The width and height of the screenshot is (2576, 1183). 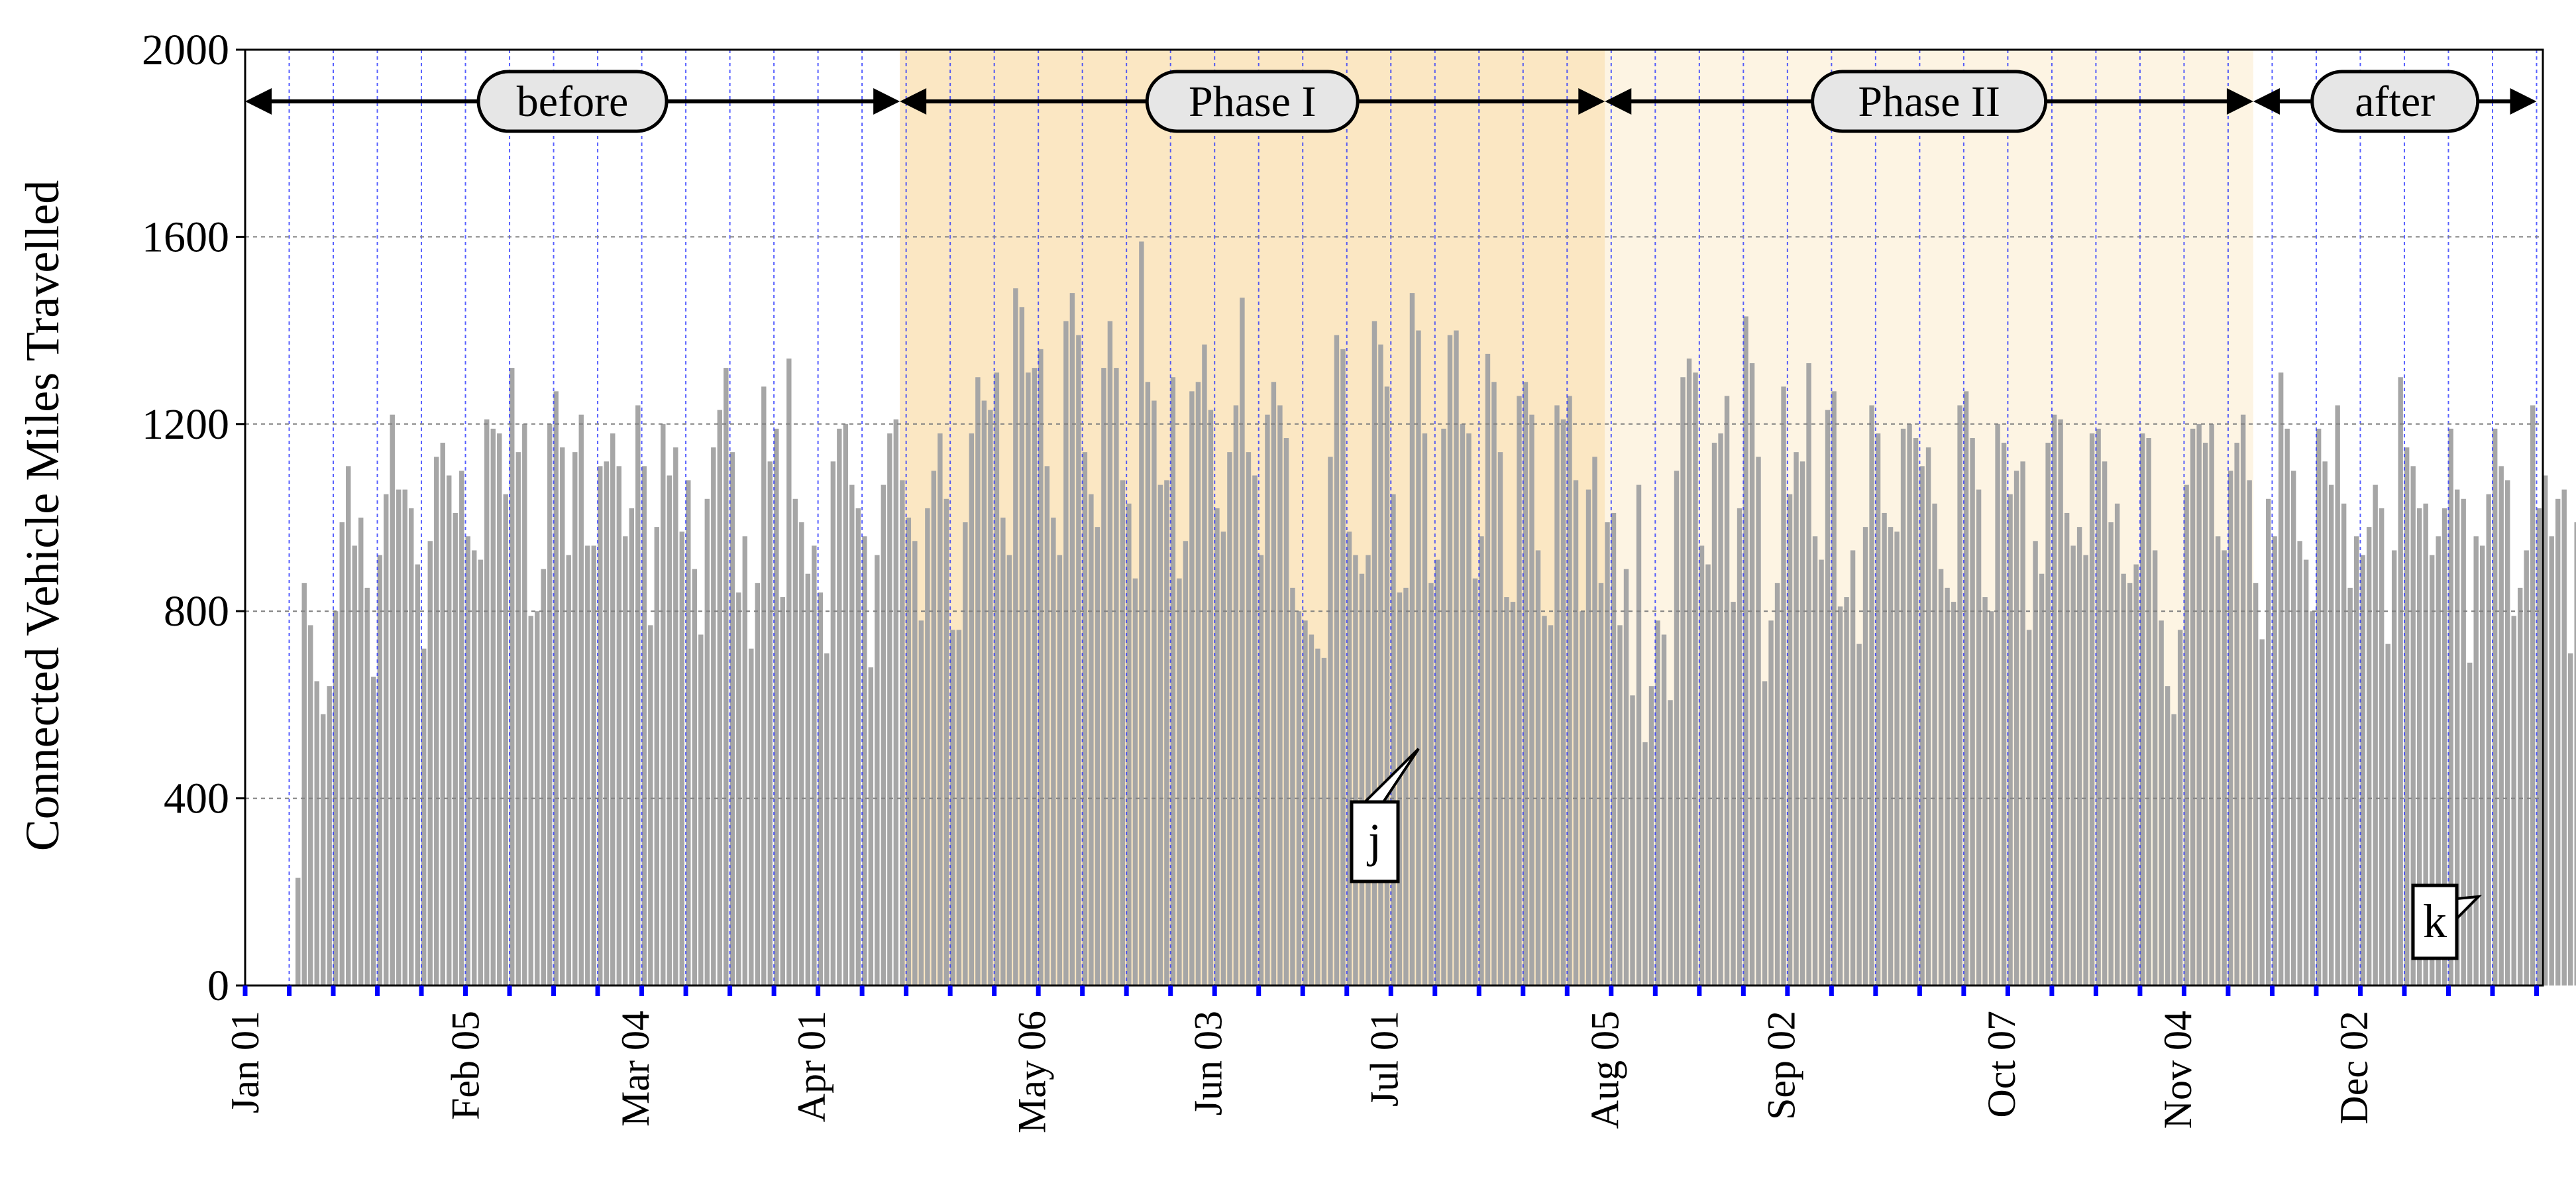 I want to click on period-pill, so click(x=1252, y=101).